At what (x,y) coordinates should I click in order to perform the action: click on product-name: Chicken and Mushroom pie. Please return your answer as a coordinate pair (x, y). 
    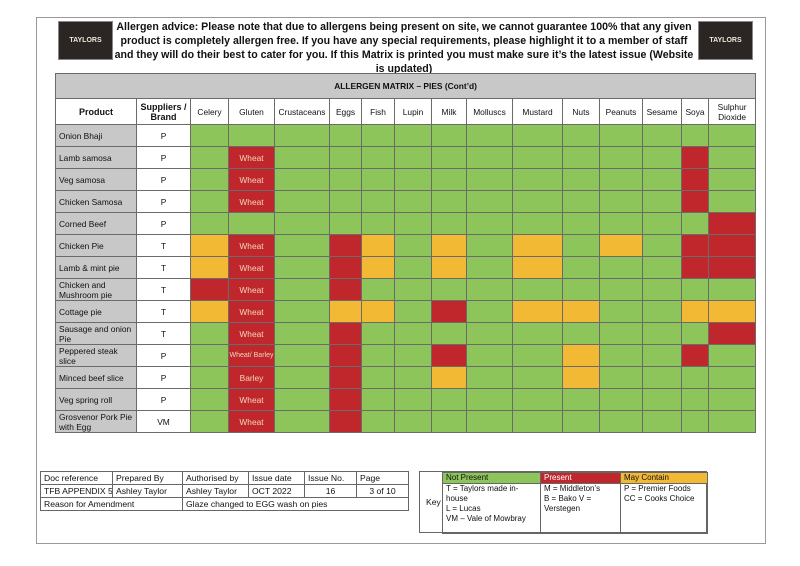
    Looking at the image, I should click on (96, 289).